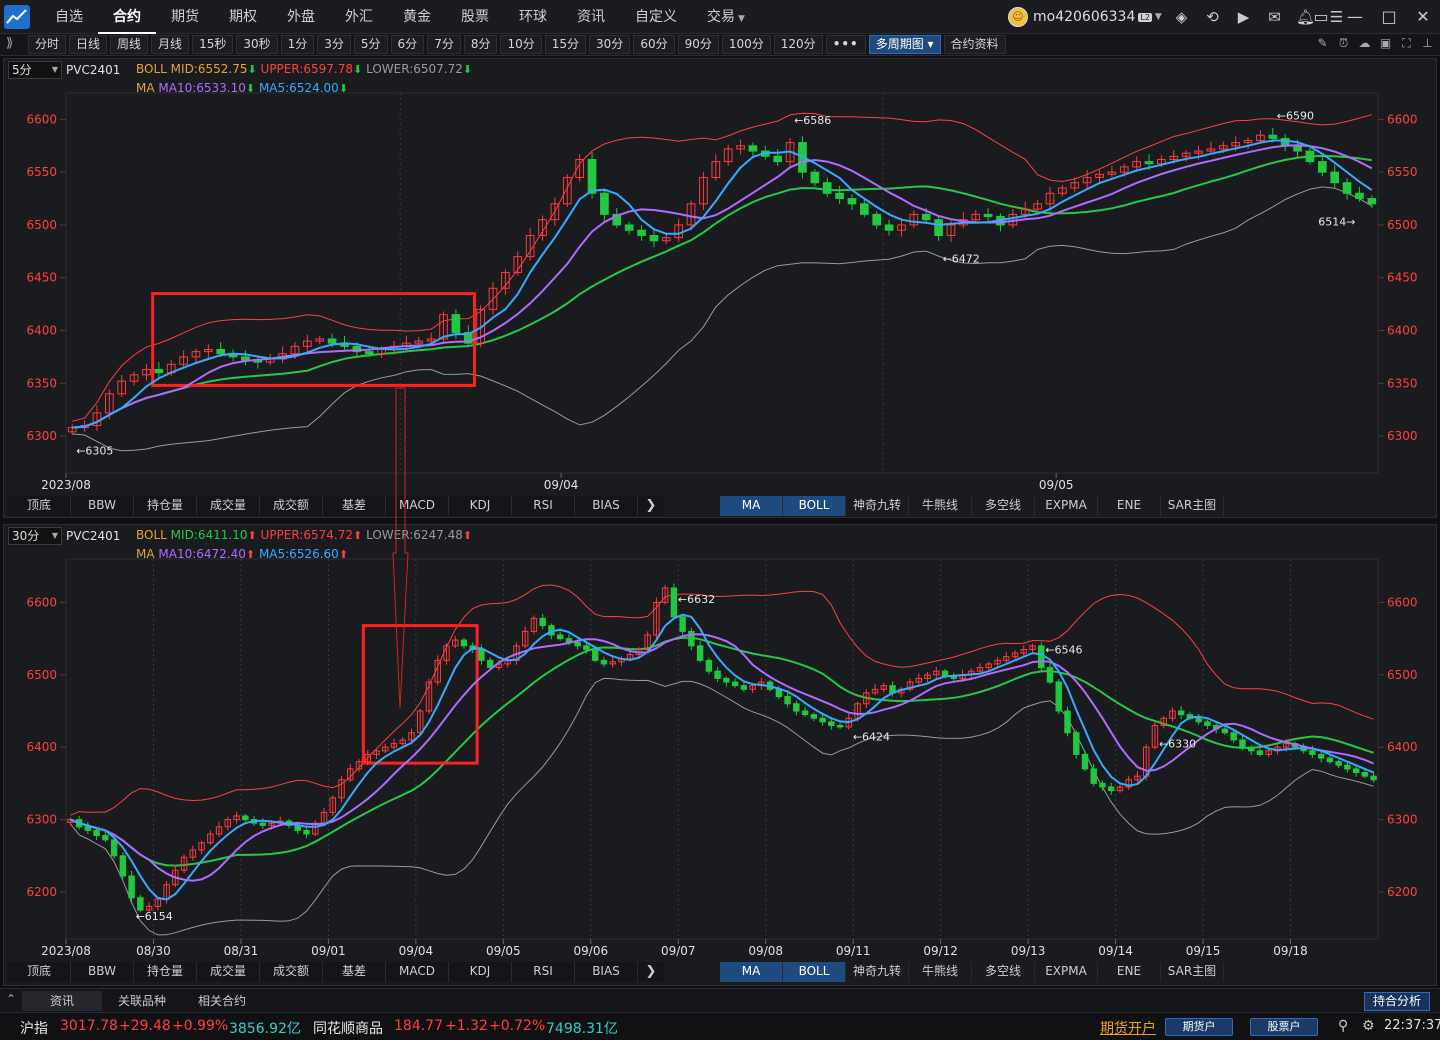 This screenshot has height=1040, width=1440. I want to click on period-button-6: 1分, so click(297, 44).